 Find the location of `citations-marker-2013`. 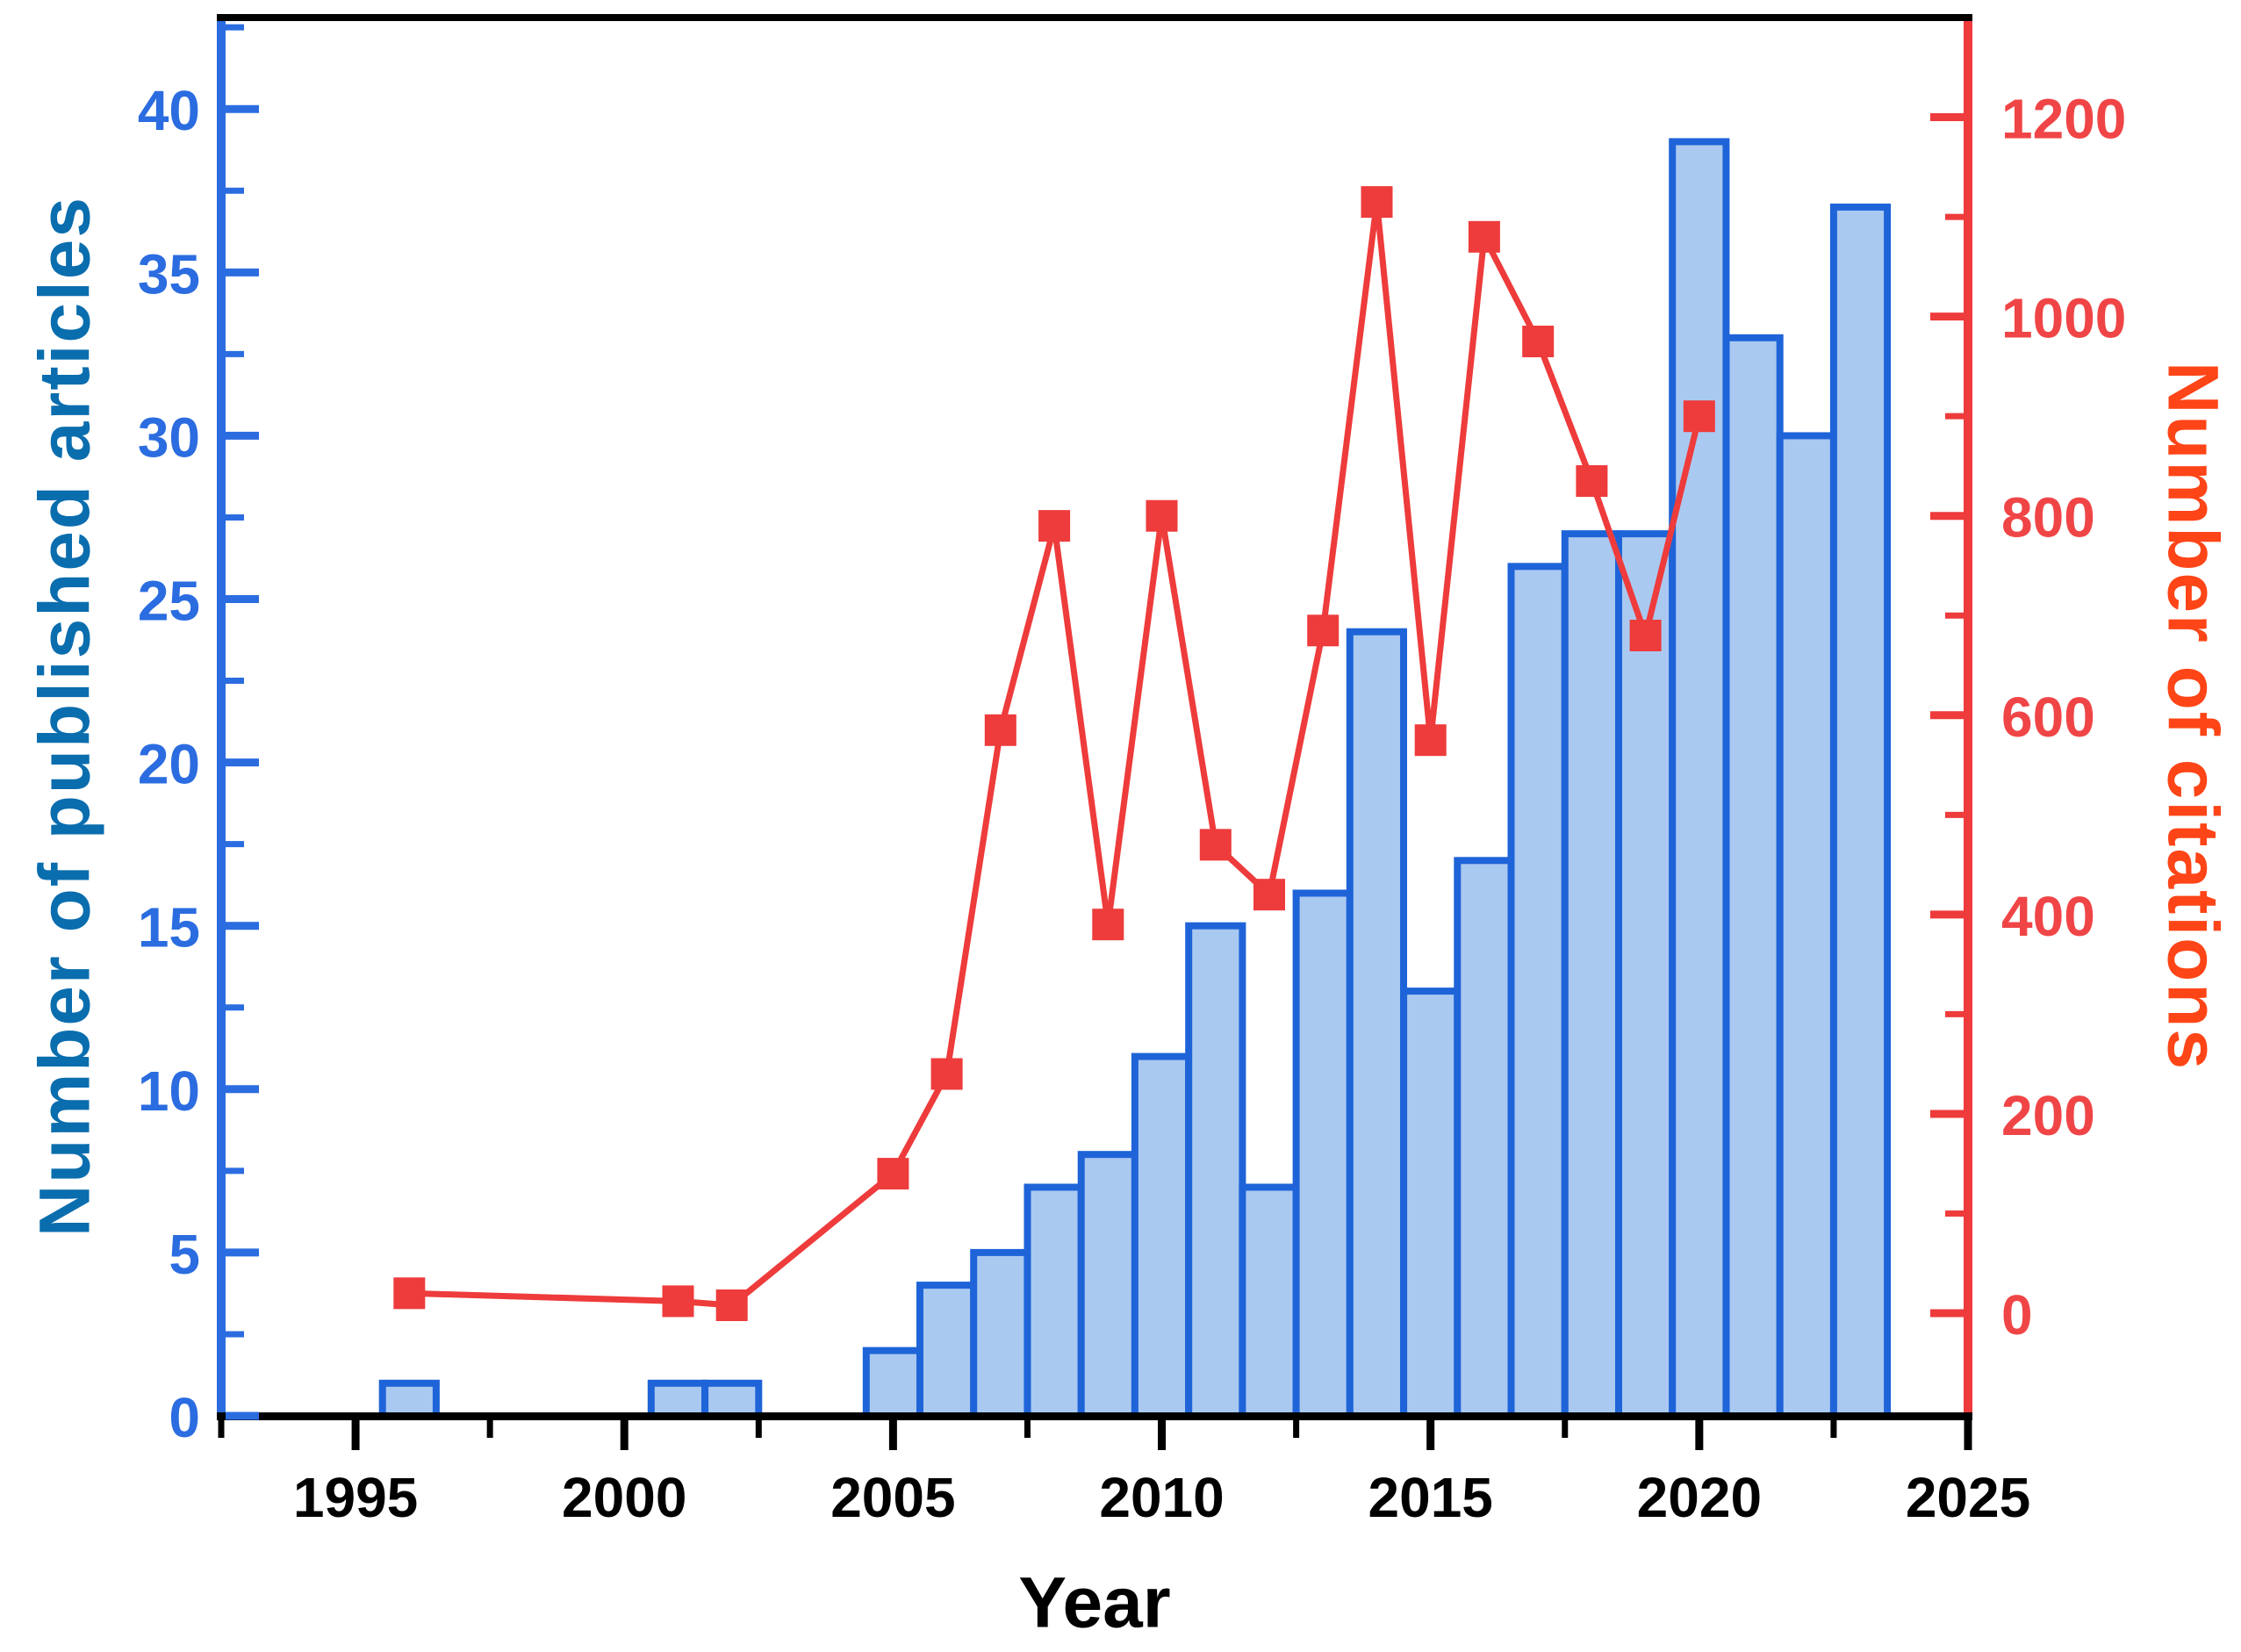

citations-marker-2013 is located at coordinates (1323, 630).